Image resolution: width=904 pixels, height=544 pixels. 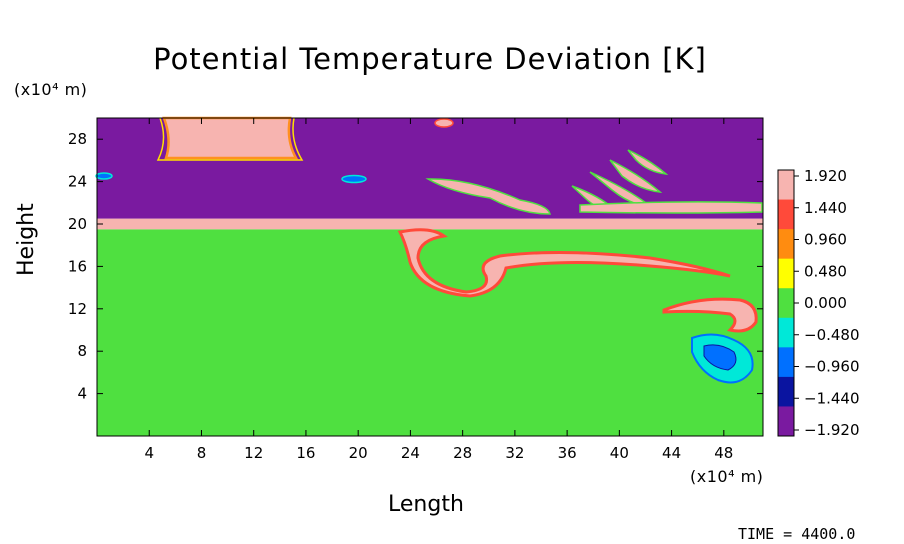 I want to click on colorbar-label: −1.440, so click(x=832, y=398).